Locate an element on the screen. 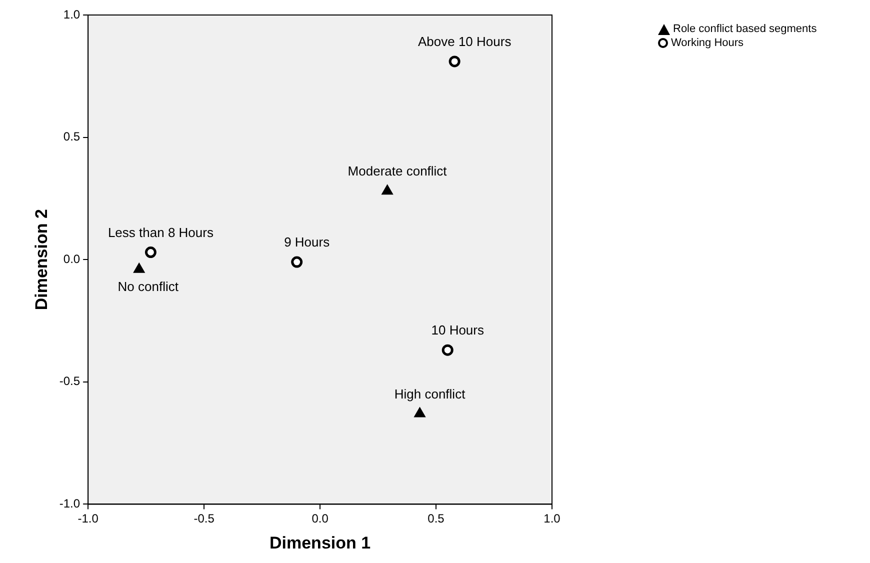 The image size is (870, 563). y-tick-label: 1.0 is located at coordinates (71, 14).